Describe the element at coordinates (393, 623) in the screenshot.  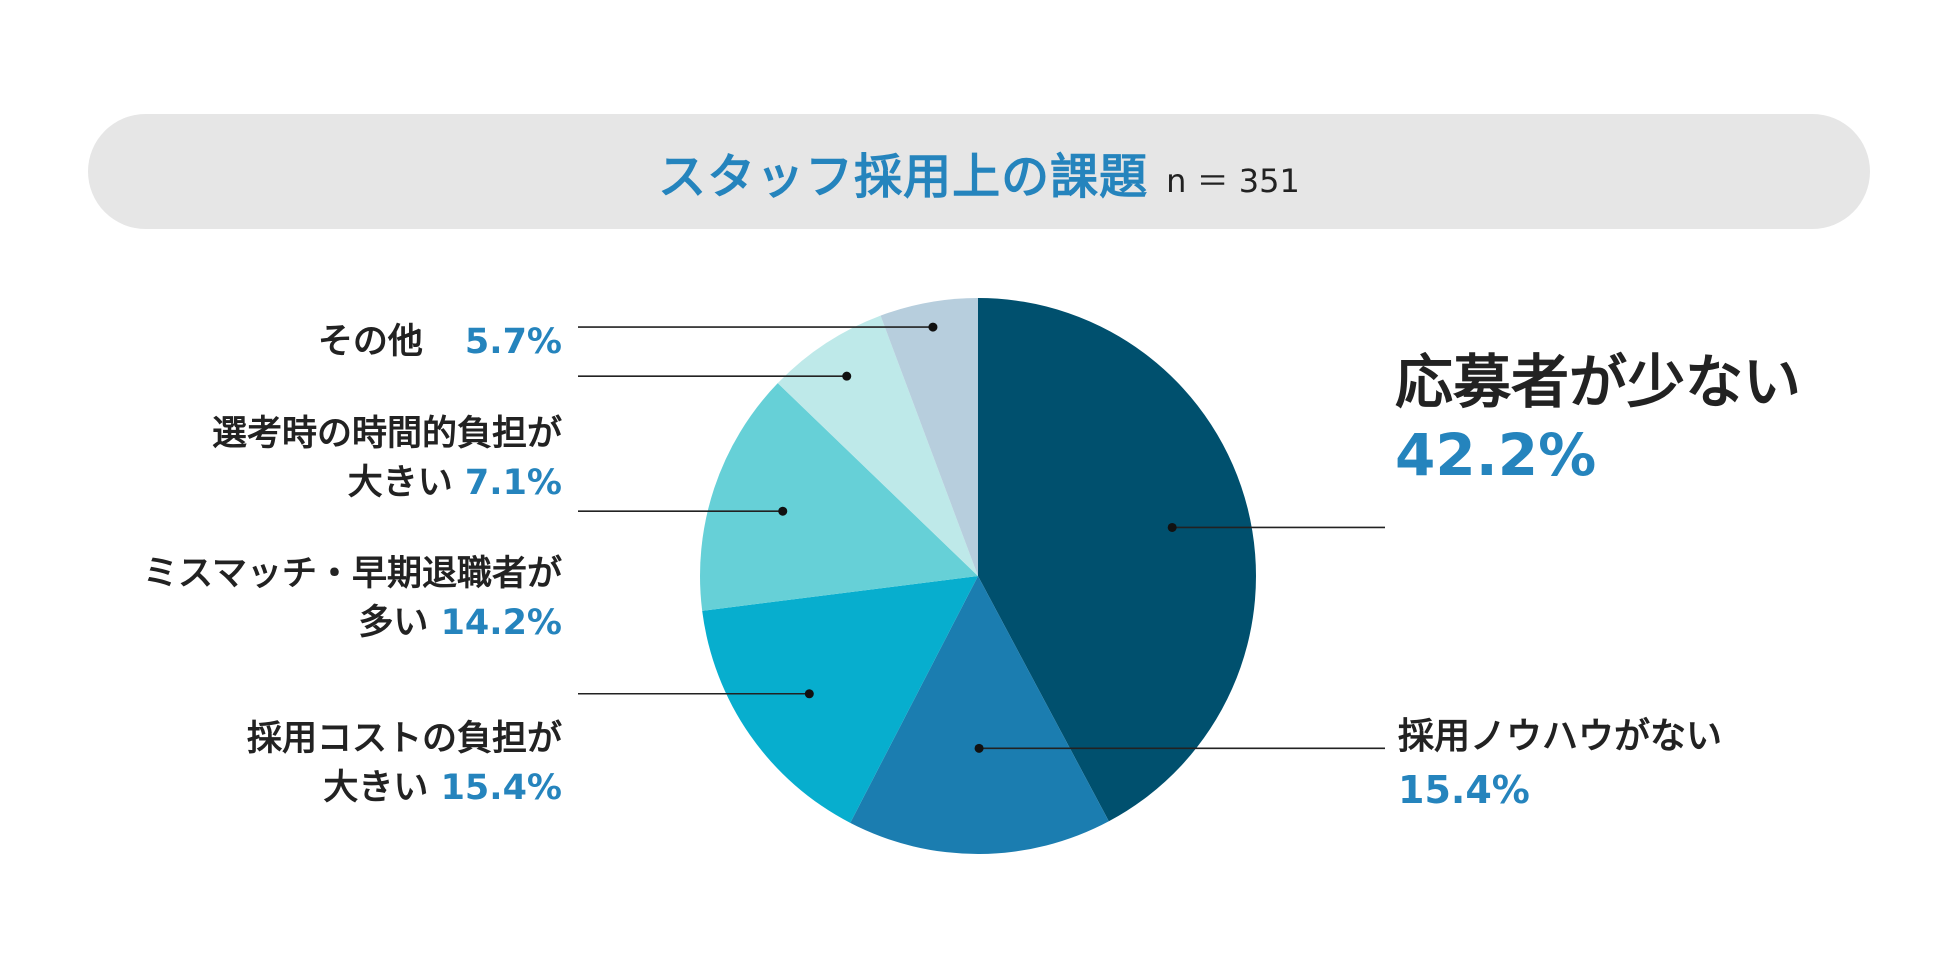
I see `label-mismatch-line2: 多い` at that location.